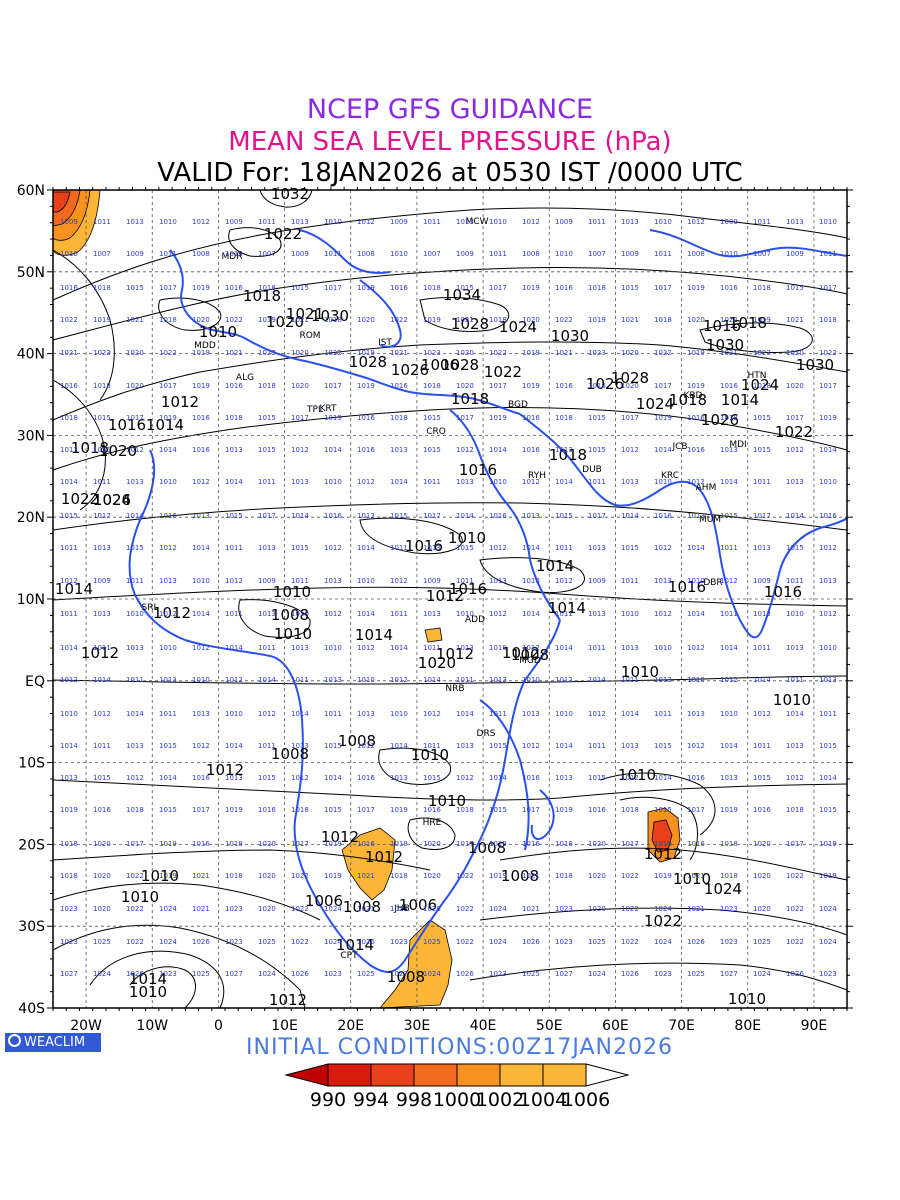  What do you see at coordinates (432, 823) in the screenshot?
I see `station-code: HRE` at bounding box center [432, 823].